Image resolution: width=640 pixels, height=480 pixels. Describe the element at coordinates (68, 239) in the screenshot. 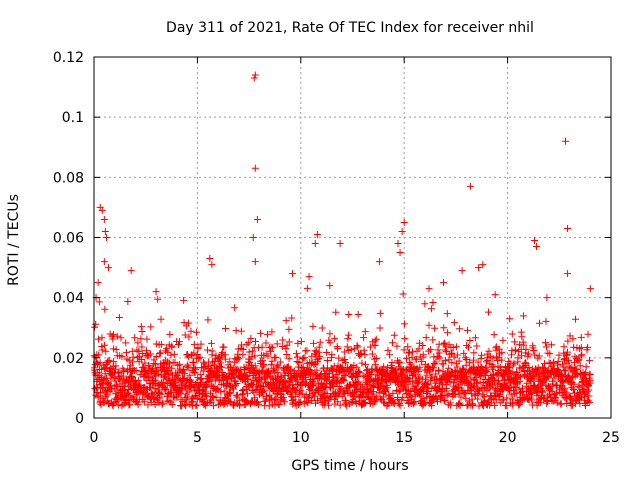

I see `y-tick-label: 0.06` at that location.